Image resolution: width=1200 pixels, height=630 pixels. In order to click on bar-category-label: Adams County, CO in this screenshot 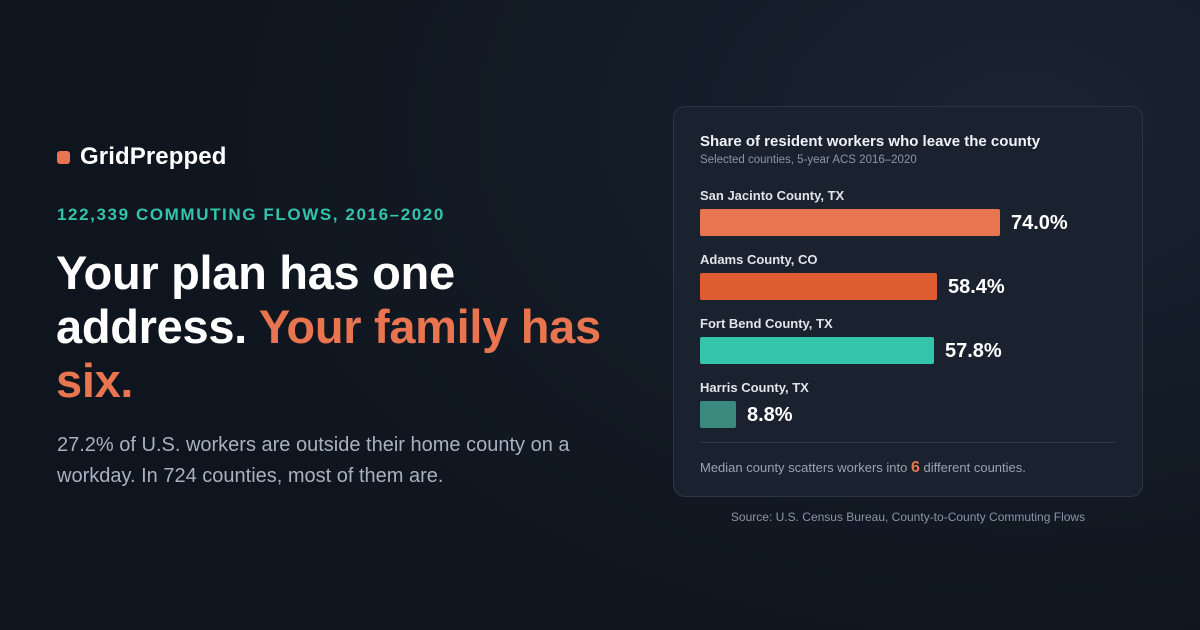, I will do `click(759, 259)`.